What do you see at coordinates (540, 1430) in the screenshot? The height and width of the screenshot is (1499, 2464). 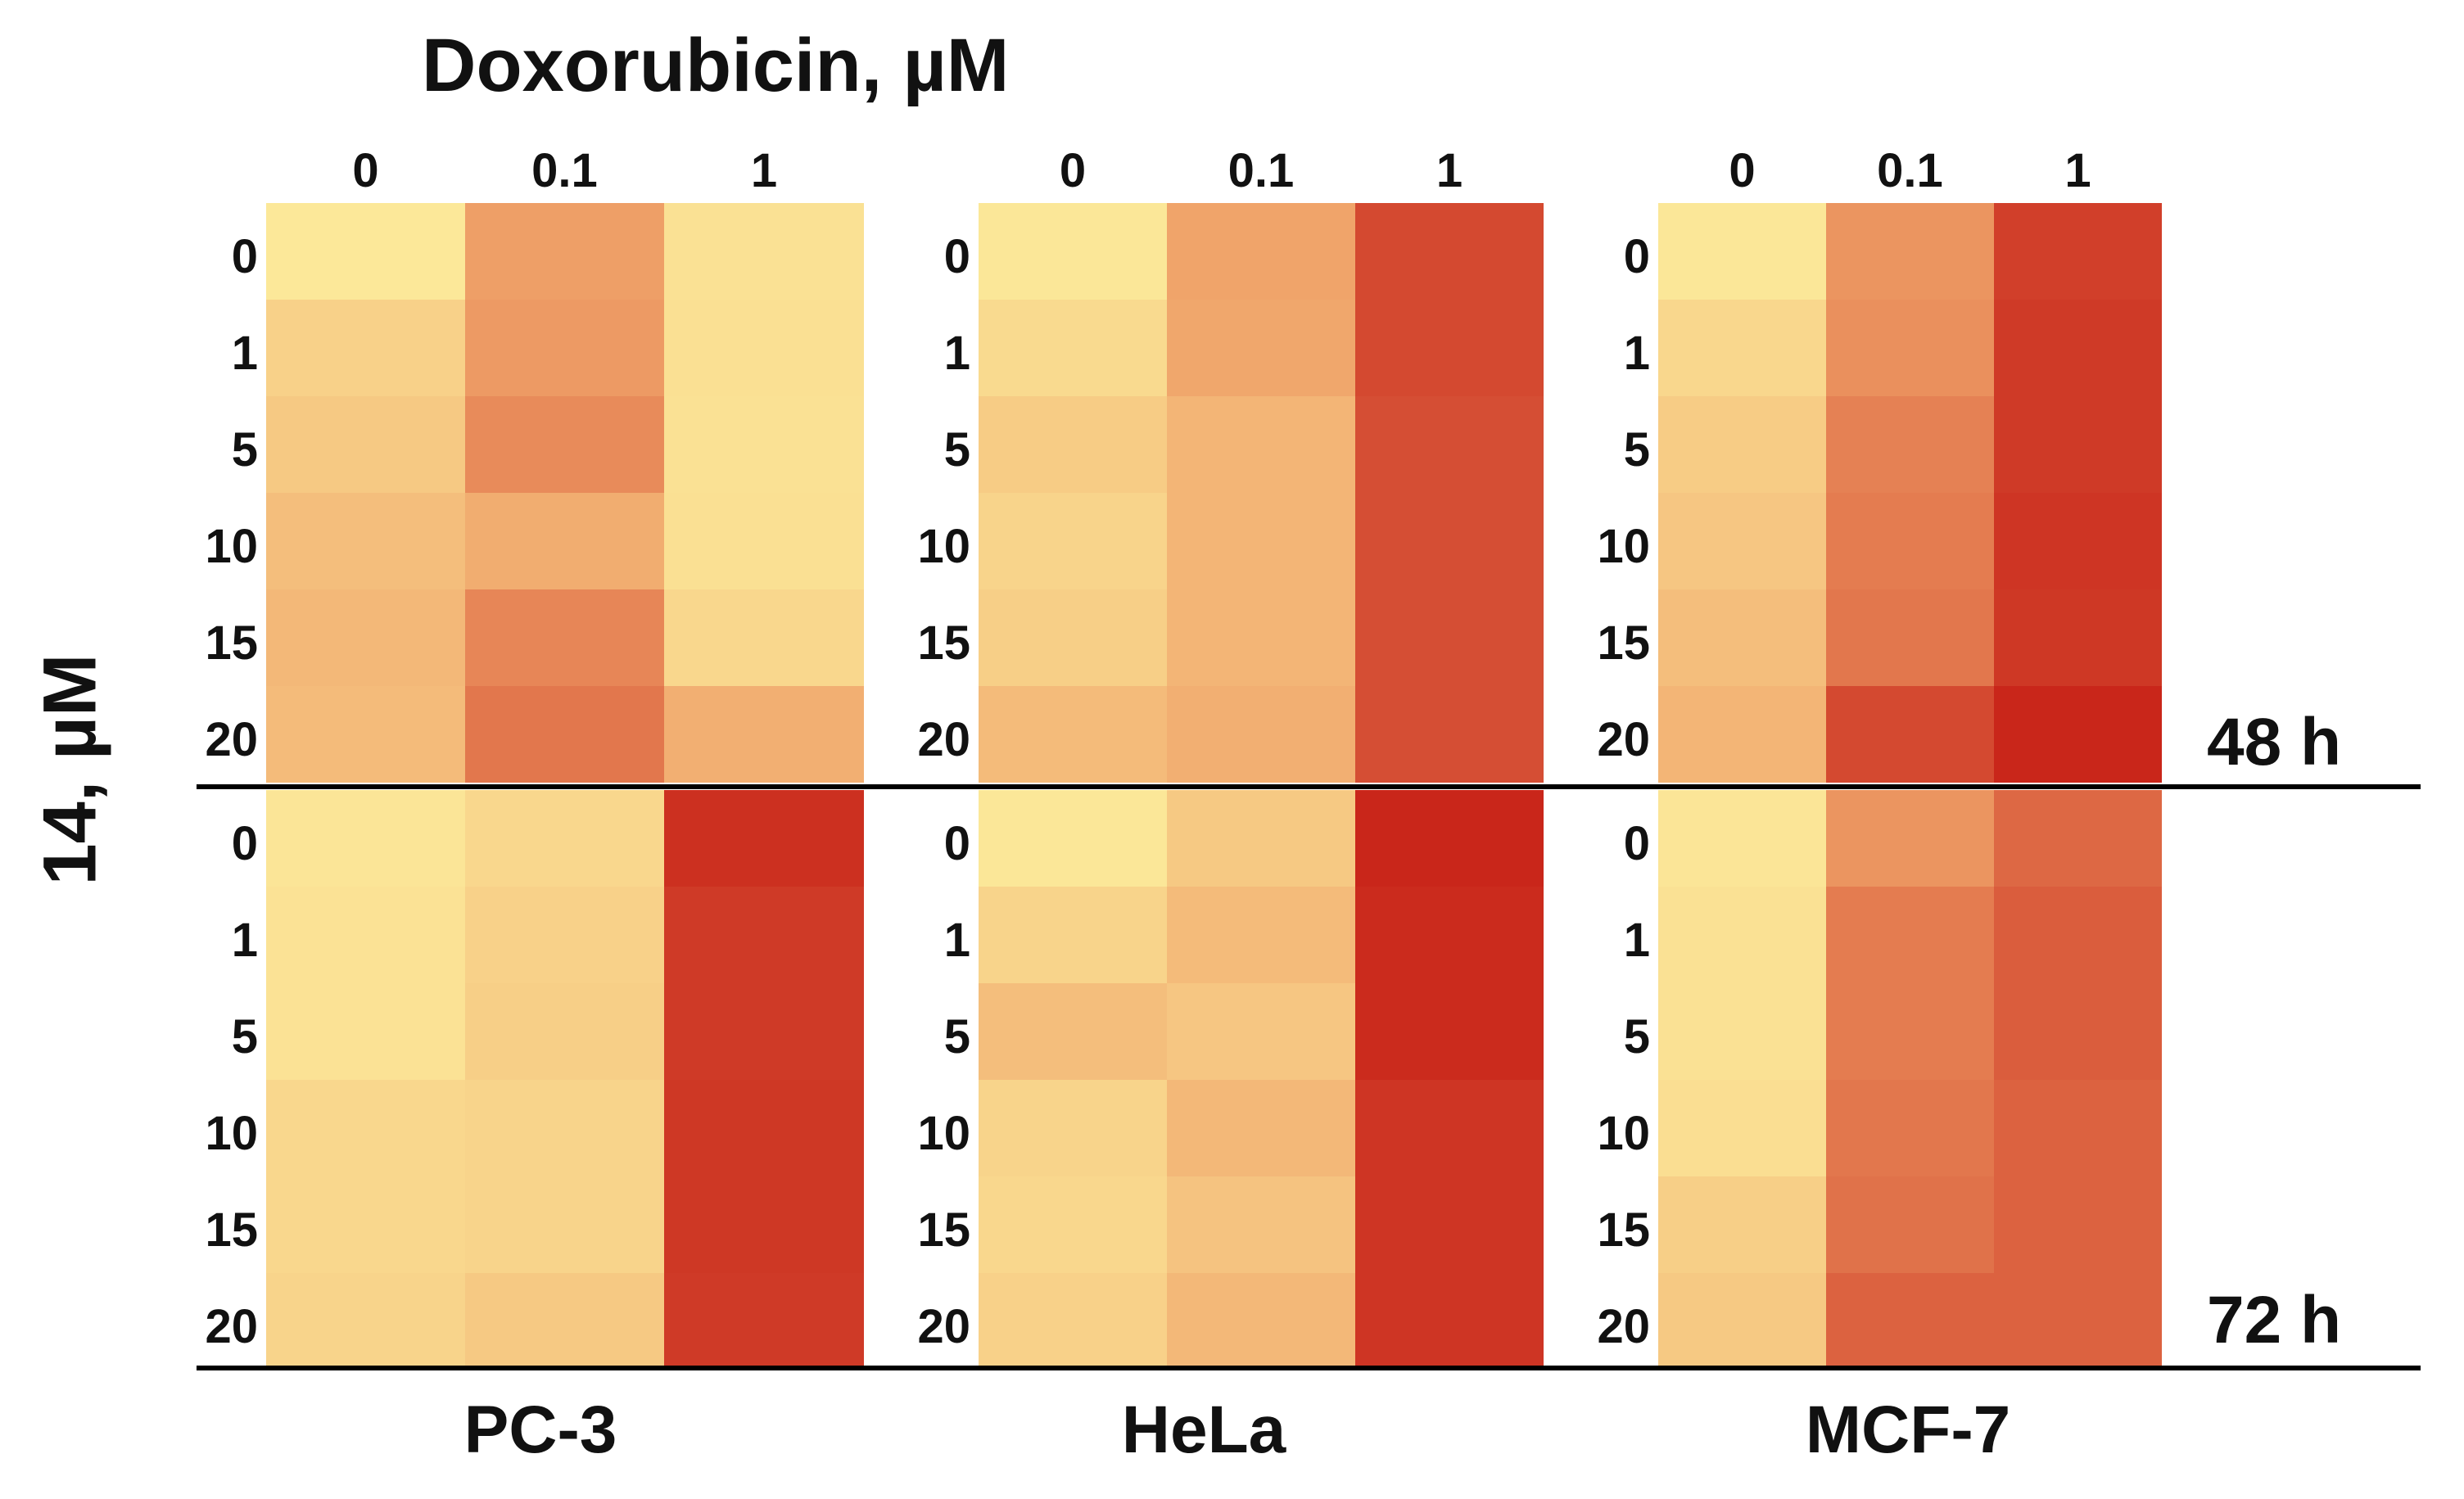 I see `cell-line-label-pc3: PC-3` at bounding box center [540, 1430].